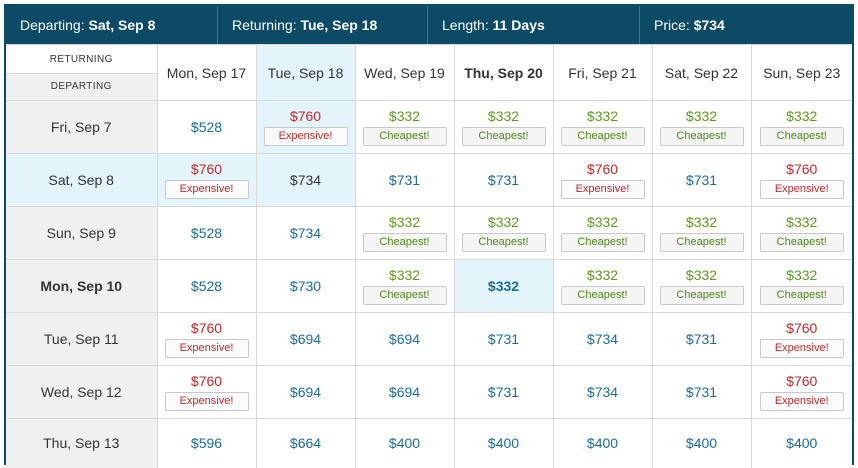 Image resolution: width=858 pixels, height=468 pixels. I want to click on returning-label: Returning:, so click(264, 25).